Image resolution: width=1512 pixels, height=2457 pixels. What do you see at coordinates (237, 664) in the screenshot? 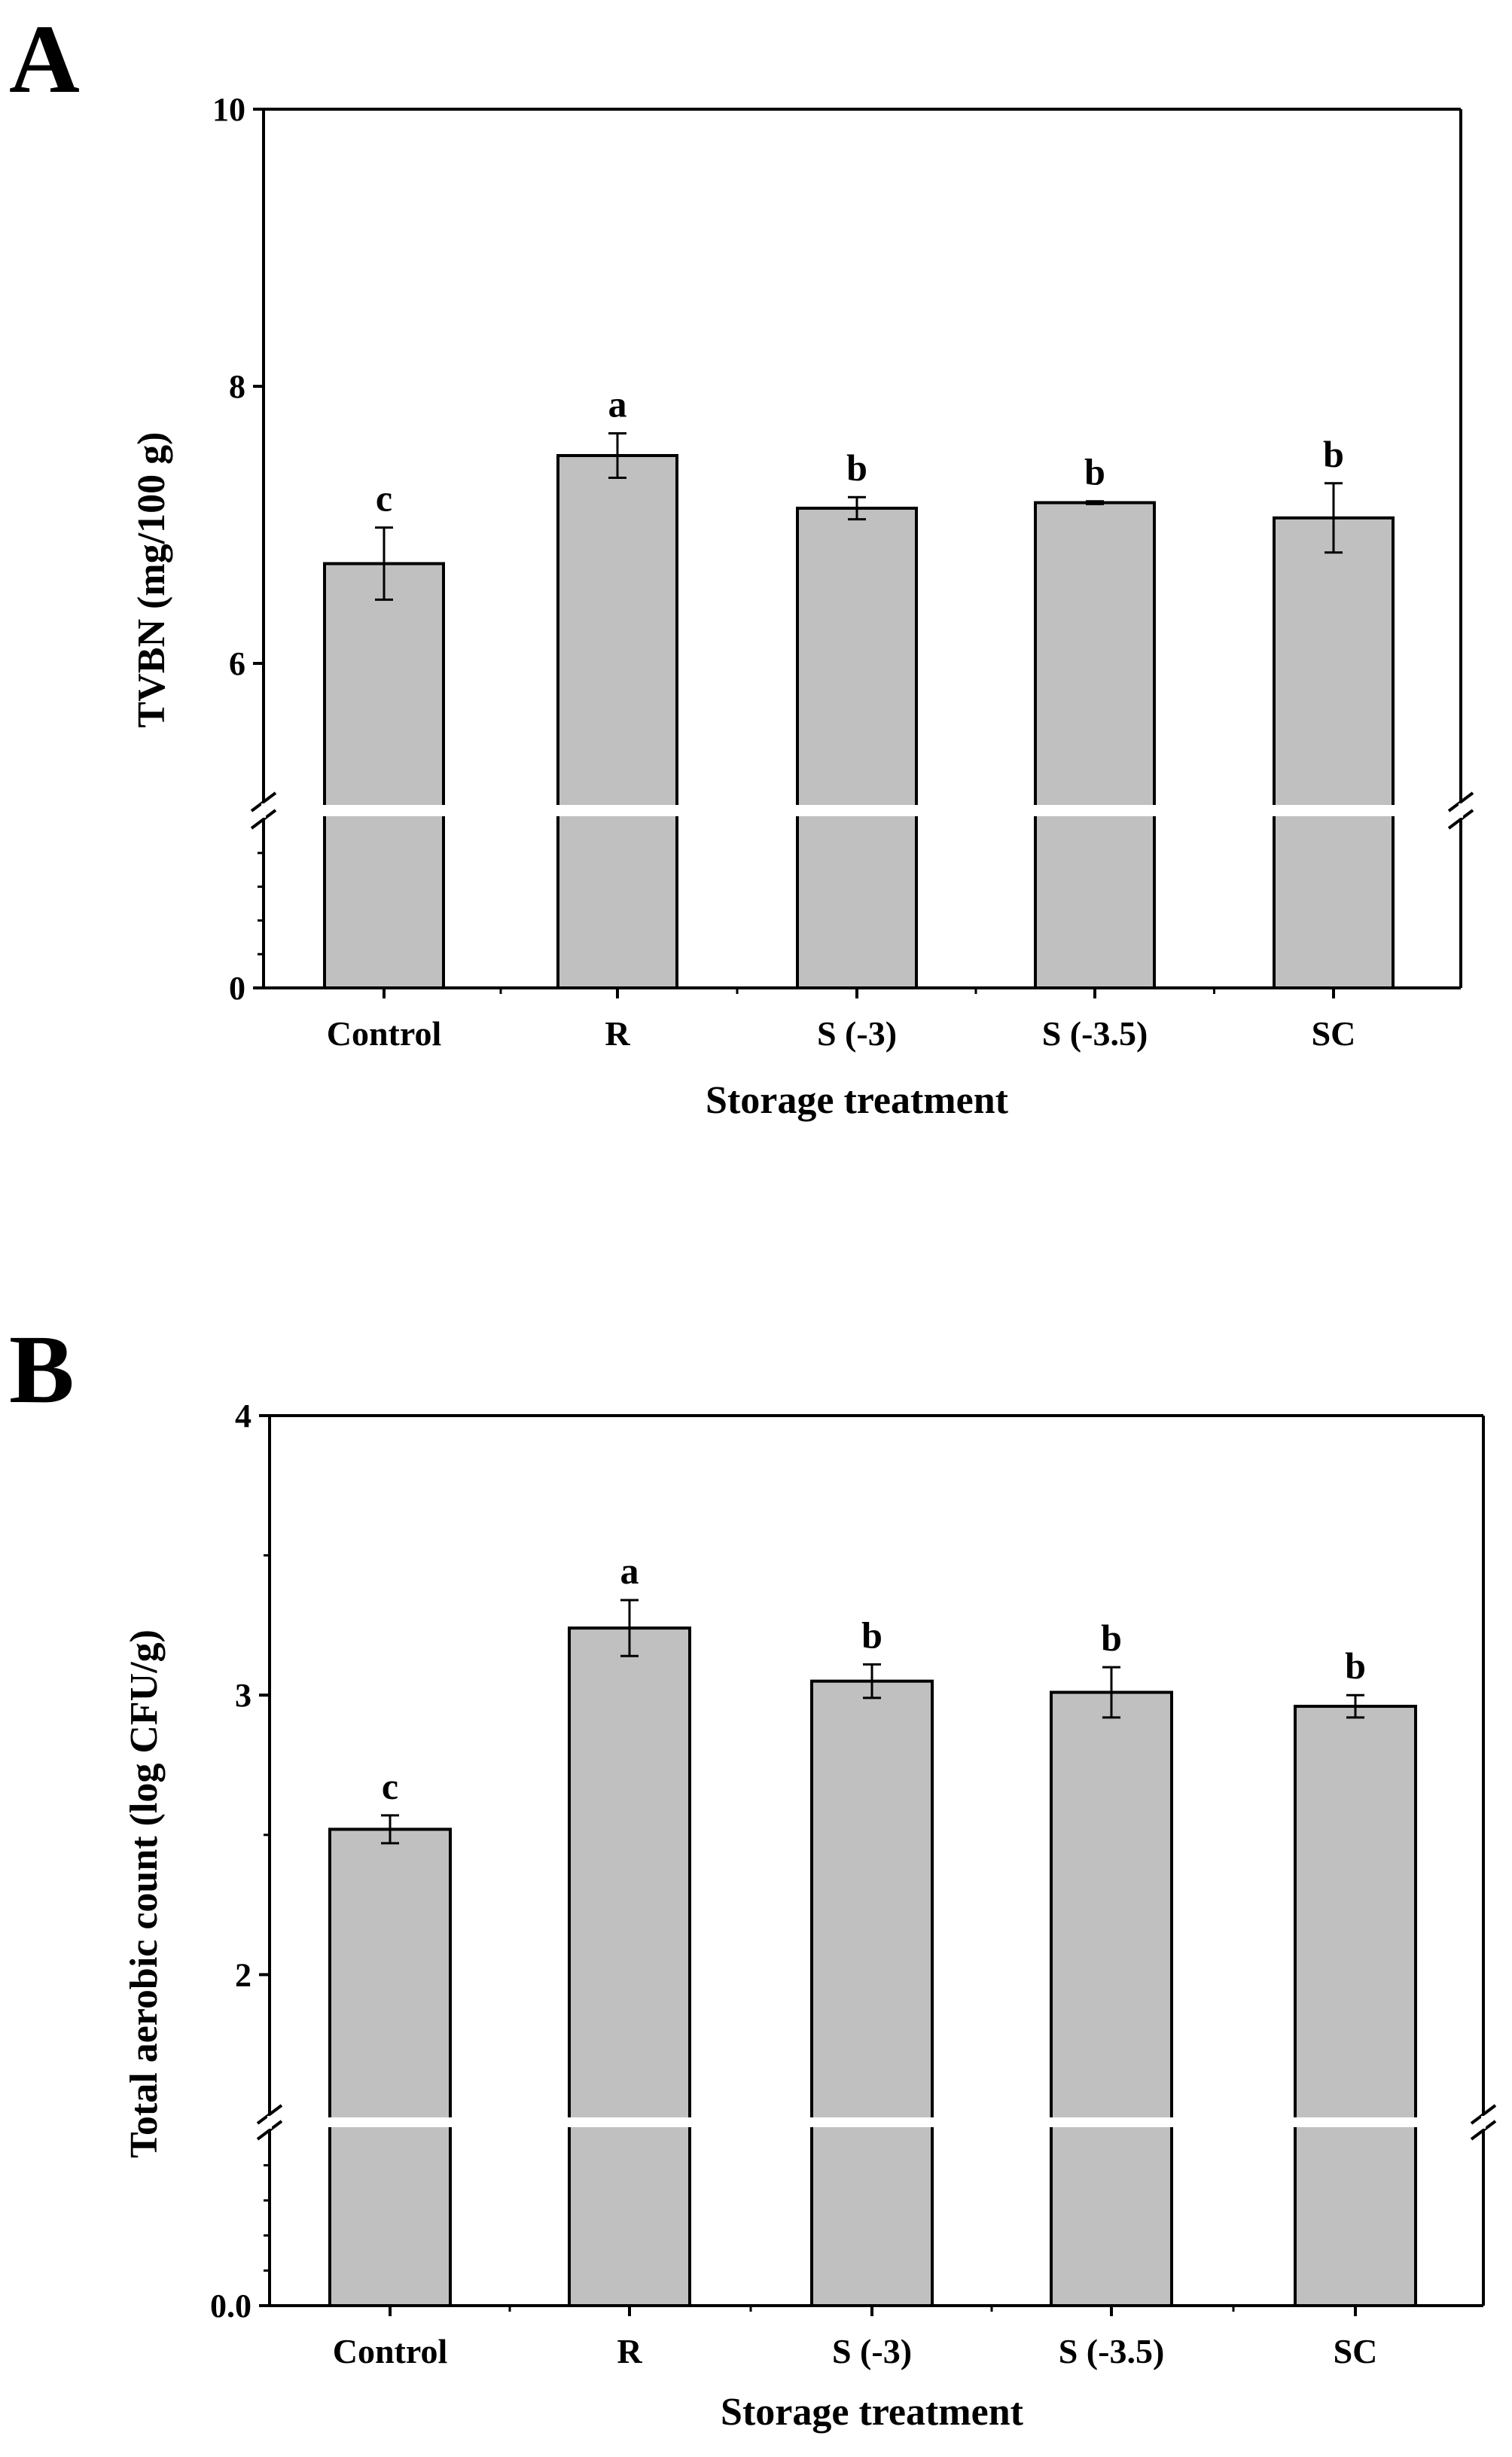
I see `y-tick-label: 6` at bounding box center [237, 664].